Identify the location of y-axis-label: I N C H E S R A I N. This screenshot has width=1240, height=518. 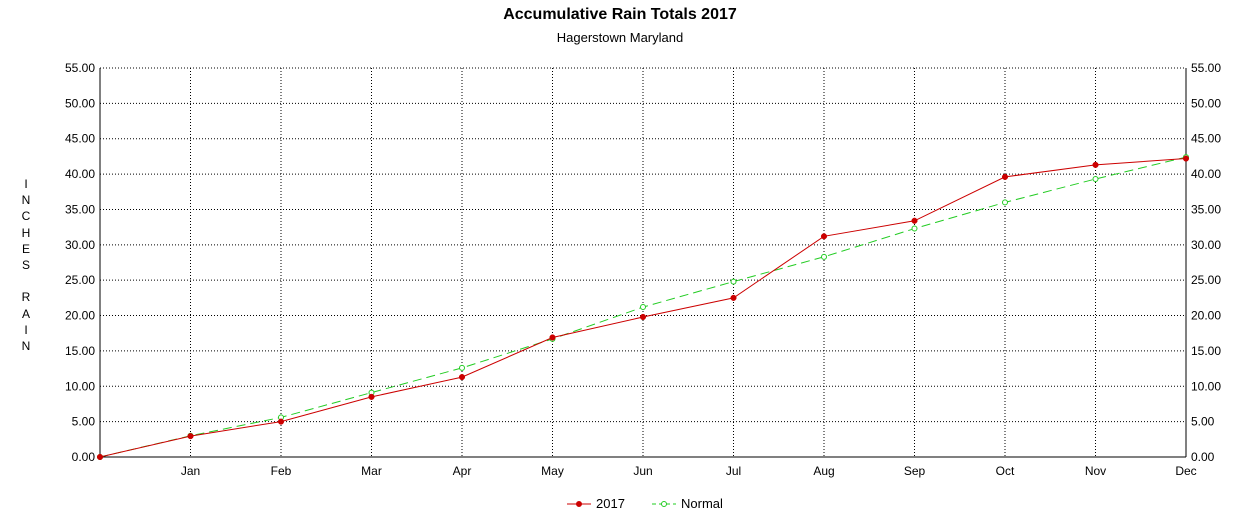
(26, 265).